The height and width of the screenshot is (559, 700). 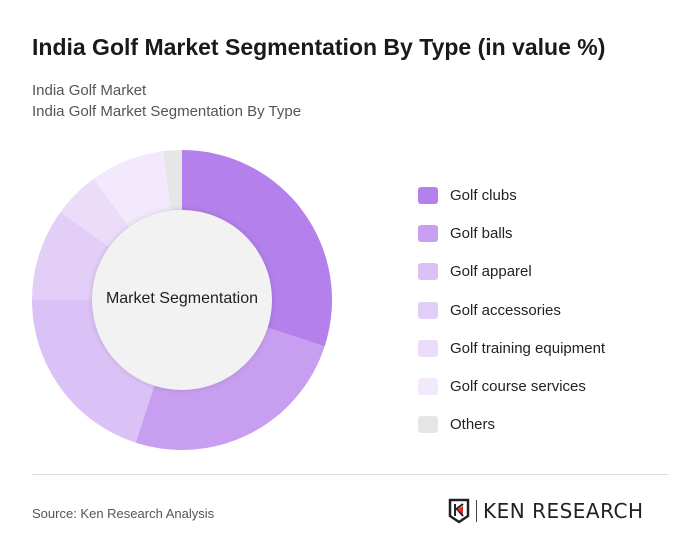 What do you see at coordinates (459, 511) in the screenshot?
I see `ken-logo-icon` at bounding box center [459, 511].